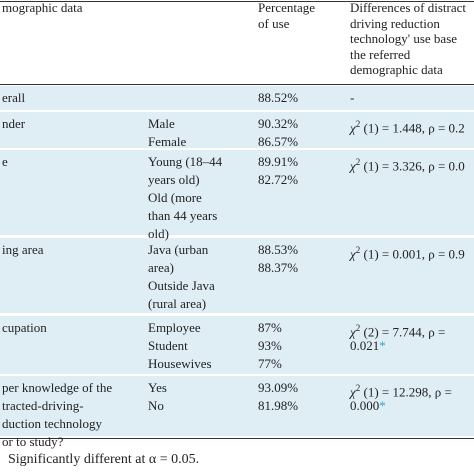 The height and width of the screenshot is (474, 474). Describe the element at coordinates (14, 97) in the screenshot. I see `cell-text: erall` at that location.